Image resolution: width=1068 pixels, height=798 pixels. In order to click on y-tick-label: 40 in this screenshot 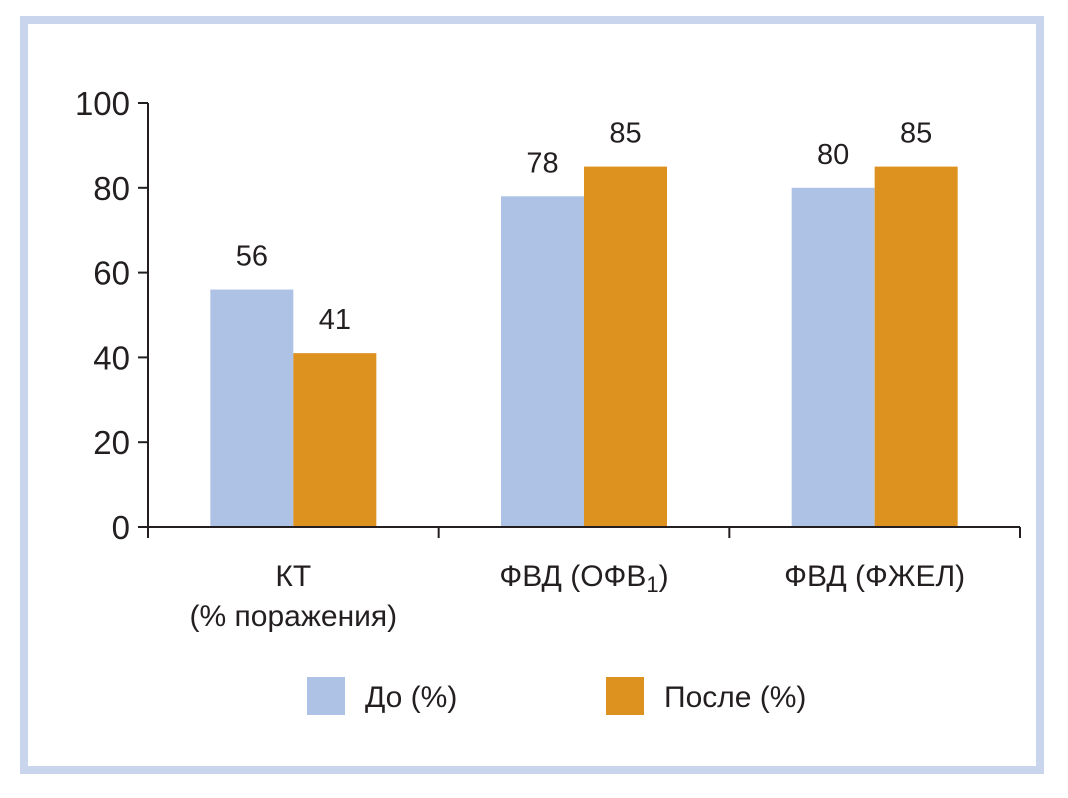, I will do `click(111, 357)`.